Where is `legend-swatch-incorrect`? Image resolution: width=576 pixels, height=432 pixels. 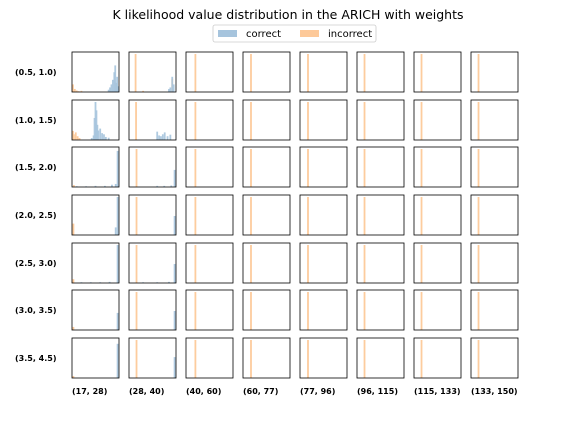 legend-swatch-incorrect is located at coordinates (309, 33).